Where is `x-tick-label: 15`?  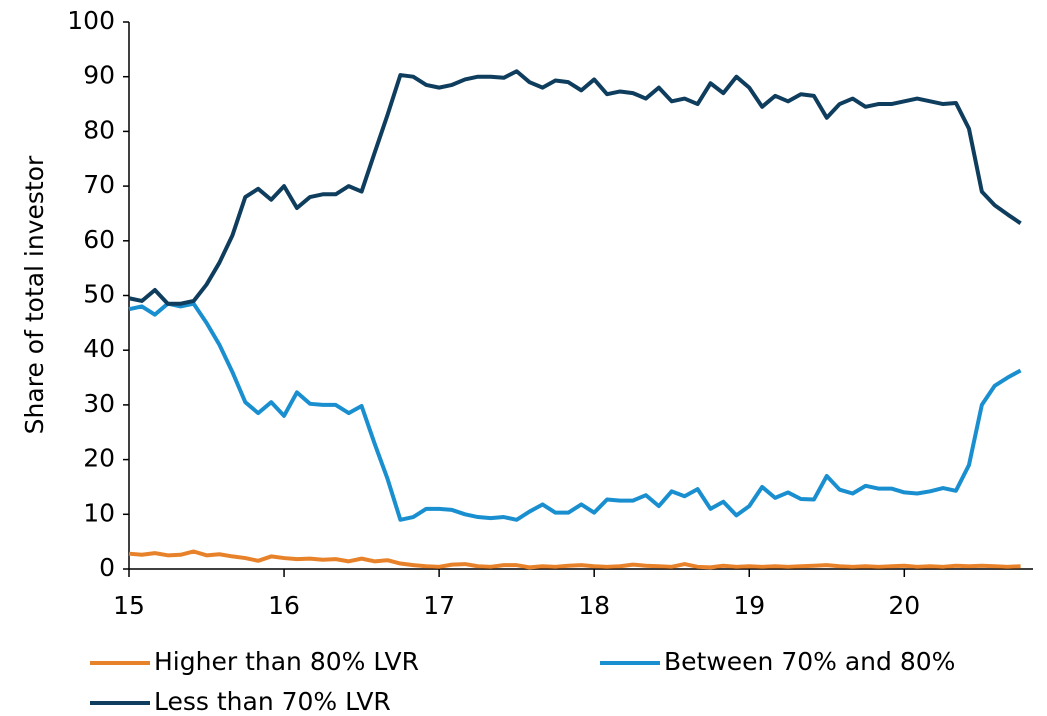
x-tick-label: 15 is located at coordinates (129, 605).